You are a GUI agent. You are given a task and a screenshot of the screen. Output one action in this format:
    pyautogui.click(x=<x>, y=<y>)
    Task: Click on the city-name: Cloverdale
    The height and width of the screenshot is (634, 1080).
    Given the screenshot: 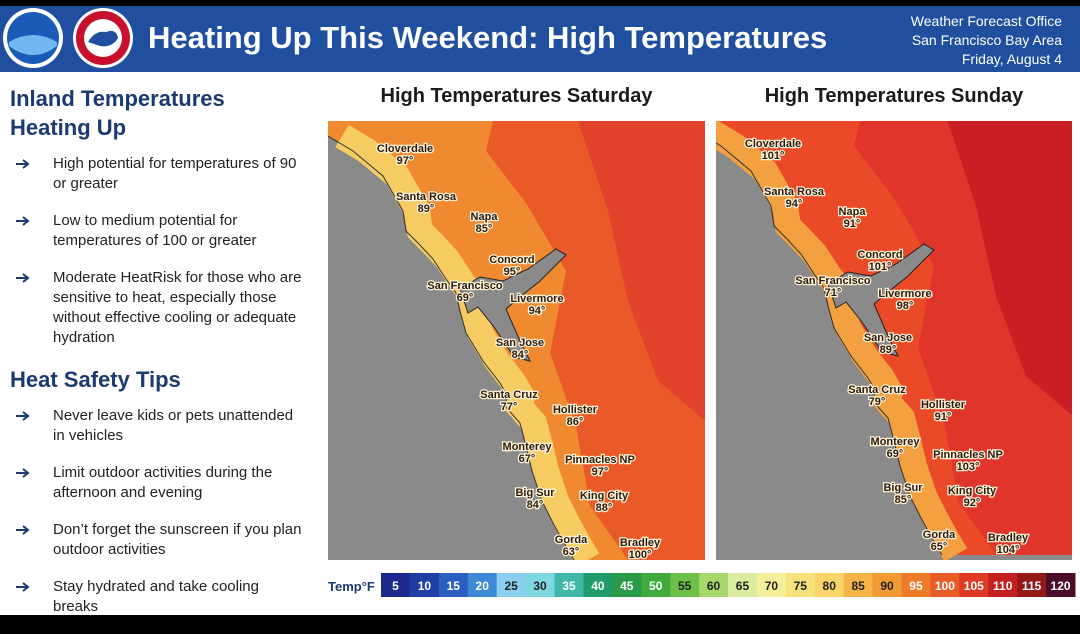 What is the action you would take?
    pyautogui.click(x=405, y=149)
    